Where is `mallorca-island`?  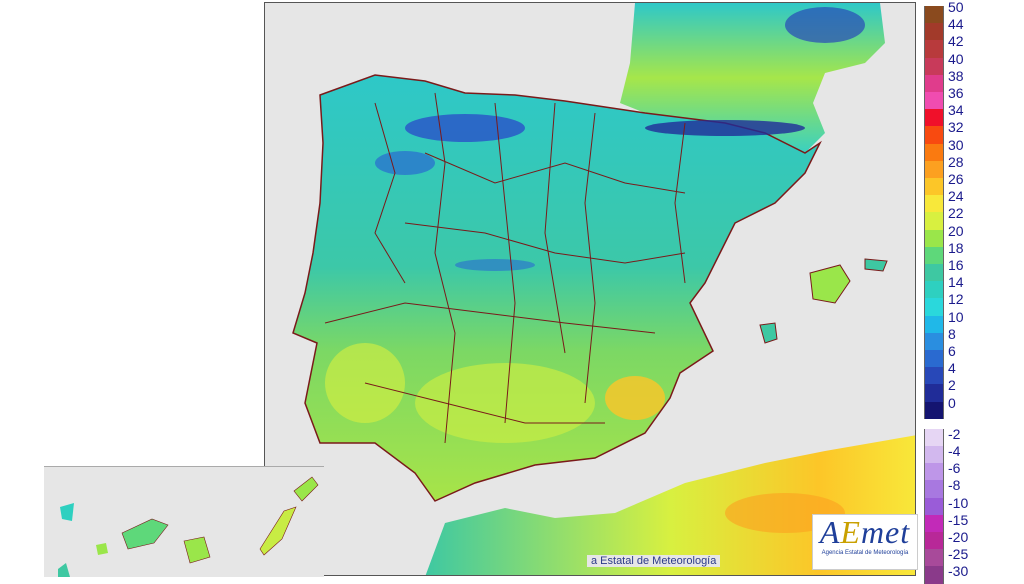 mallorca-island is located at coordinates (830, 284).